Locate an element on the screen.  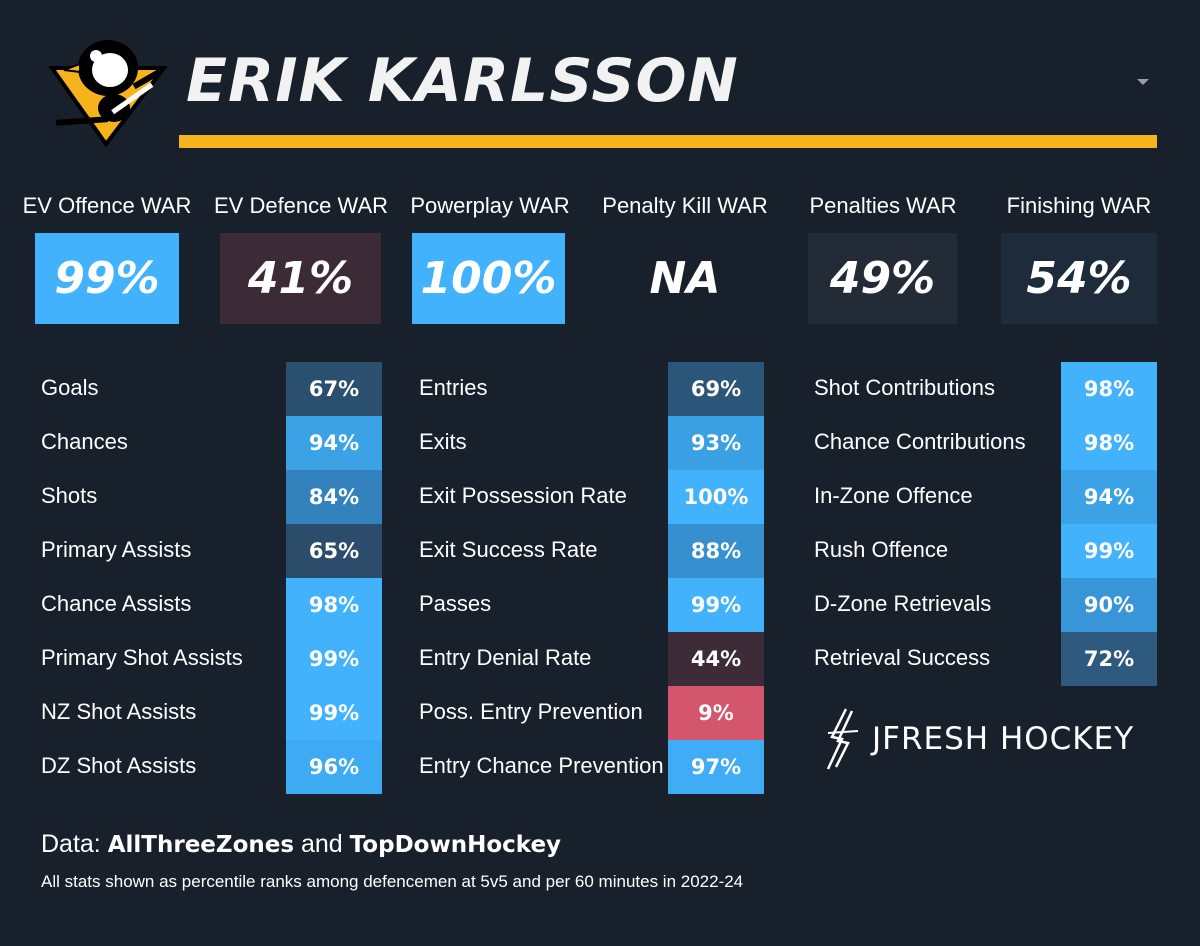
penguins-logo-icon is located at coordinates (108, 94).